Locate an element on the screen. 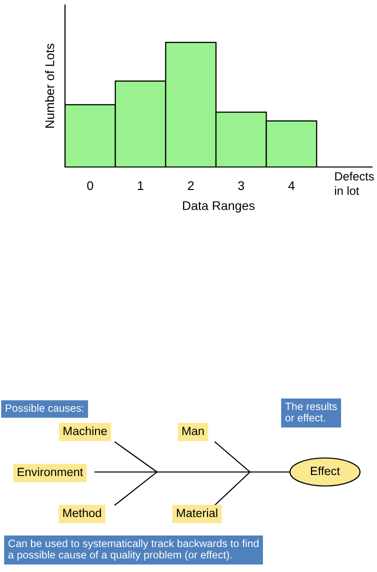 The height and width of the screenshot is (572, 377). text: Environment is located at coordinates (51, 471).